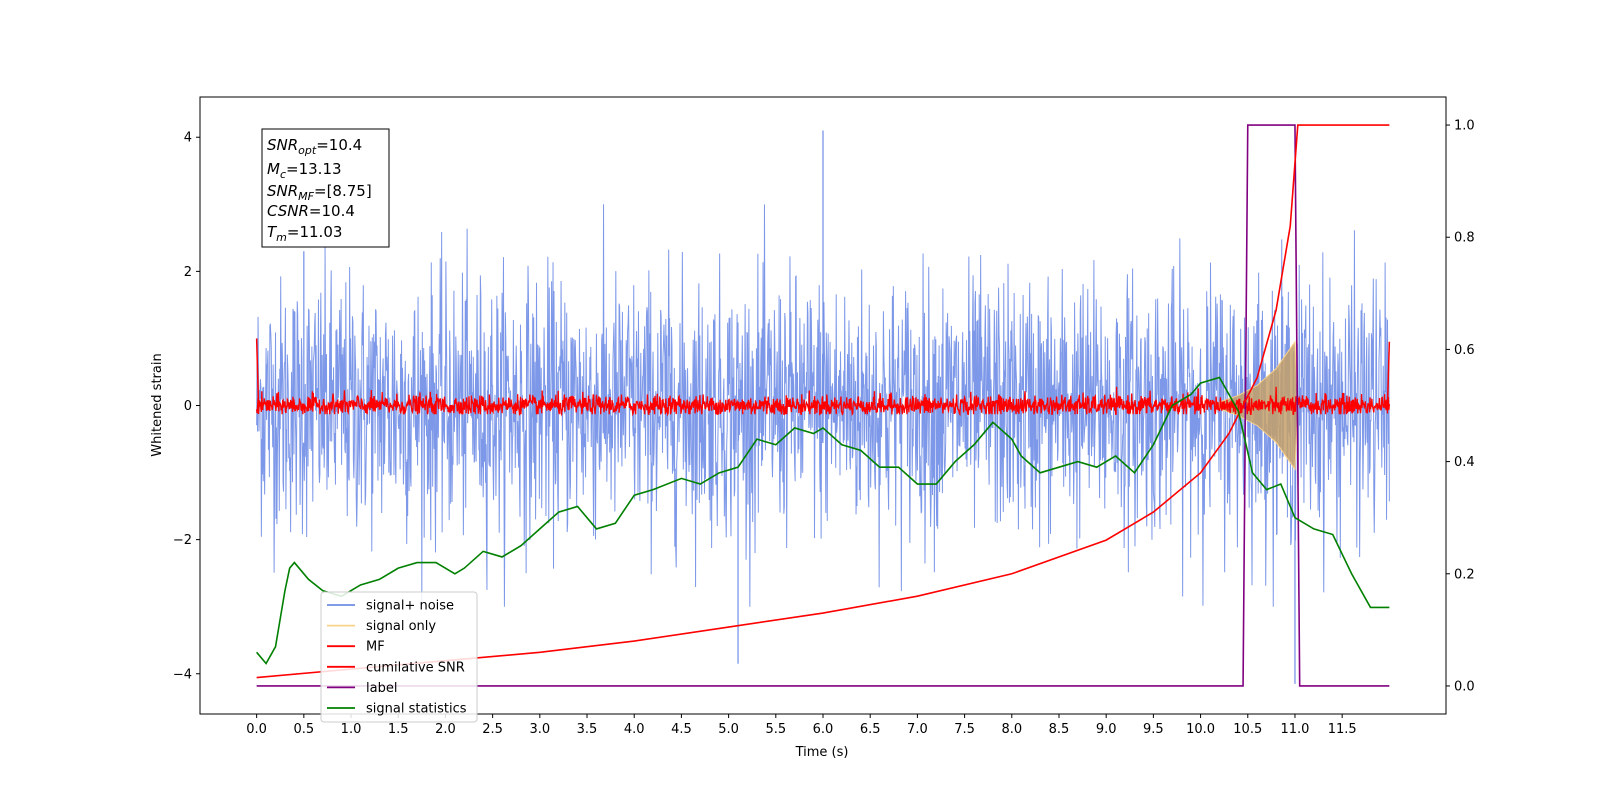 The height and width of the screenshot is (800, 1600). I want to click on x-tick-label-13: 6.5, so click(870, 729).